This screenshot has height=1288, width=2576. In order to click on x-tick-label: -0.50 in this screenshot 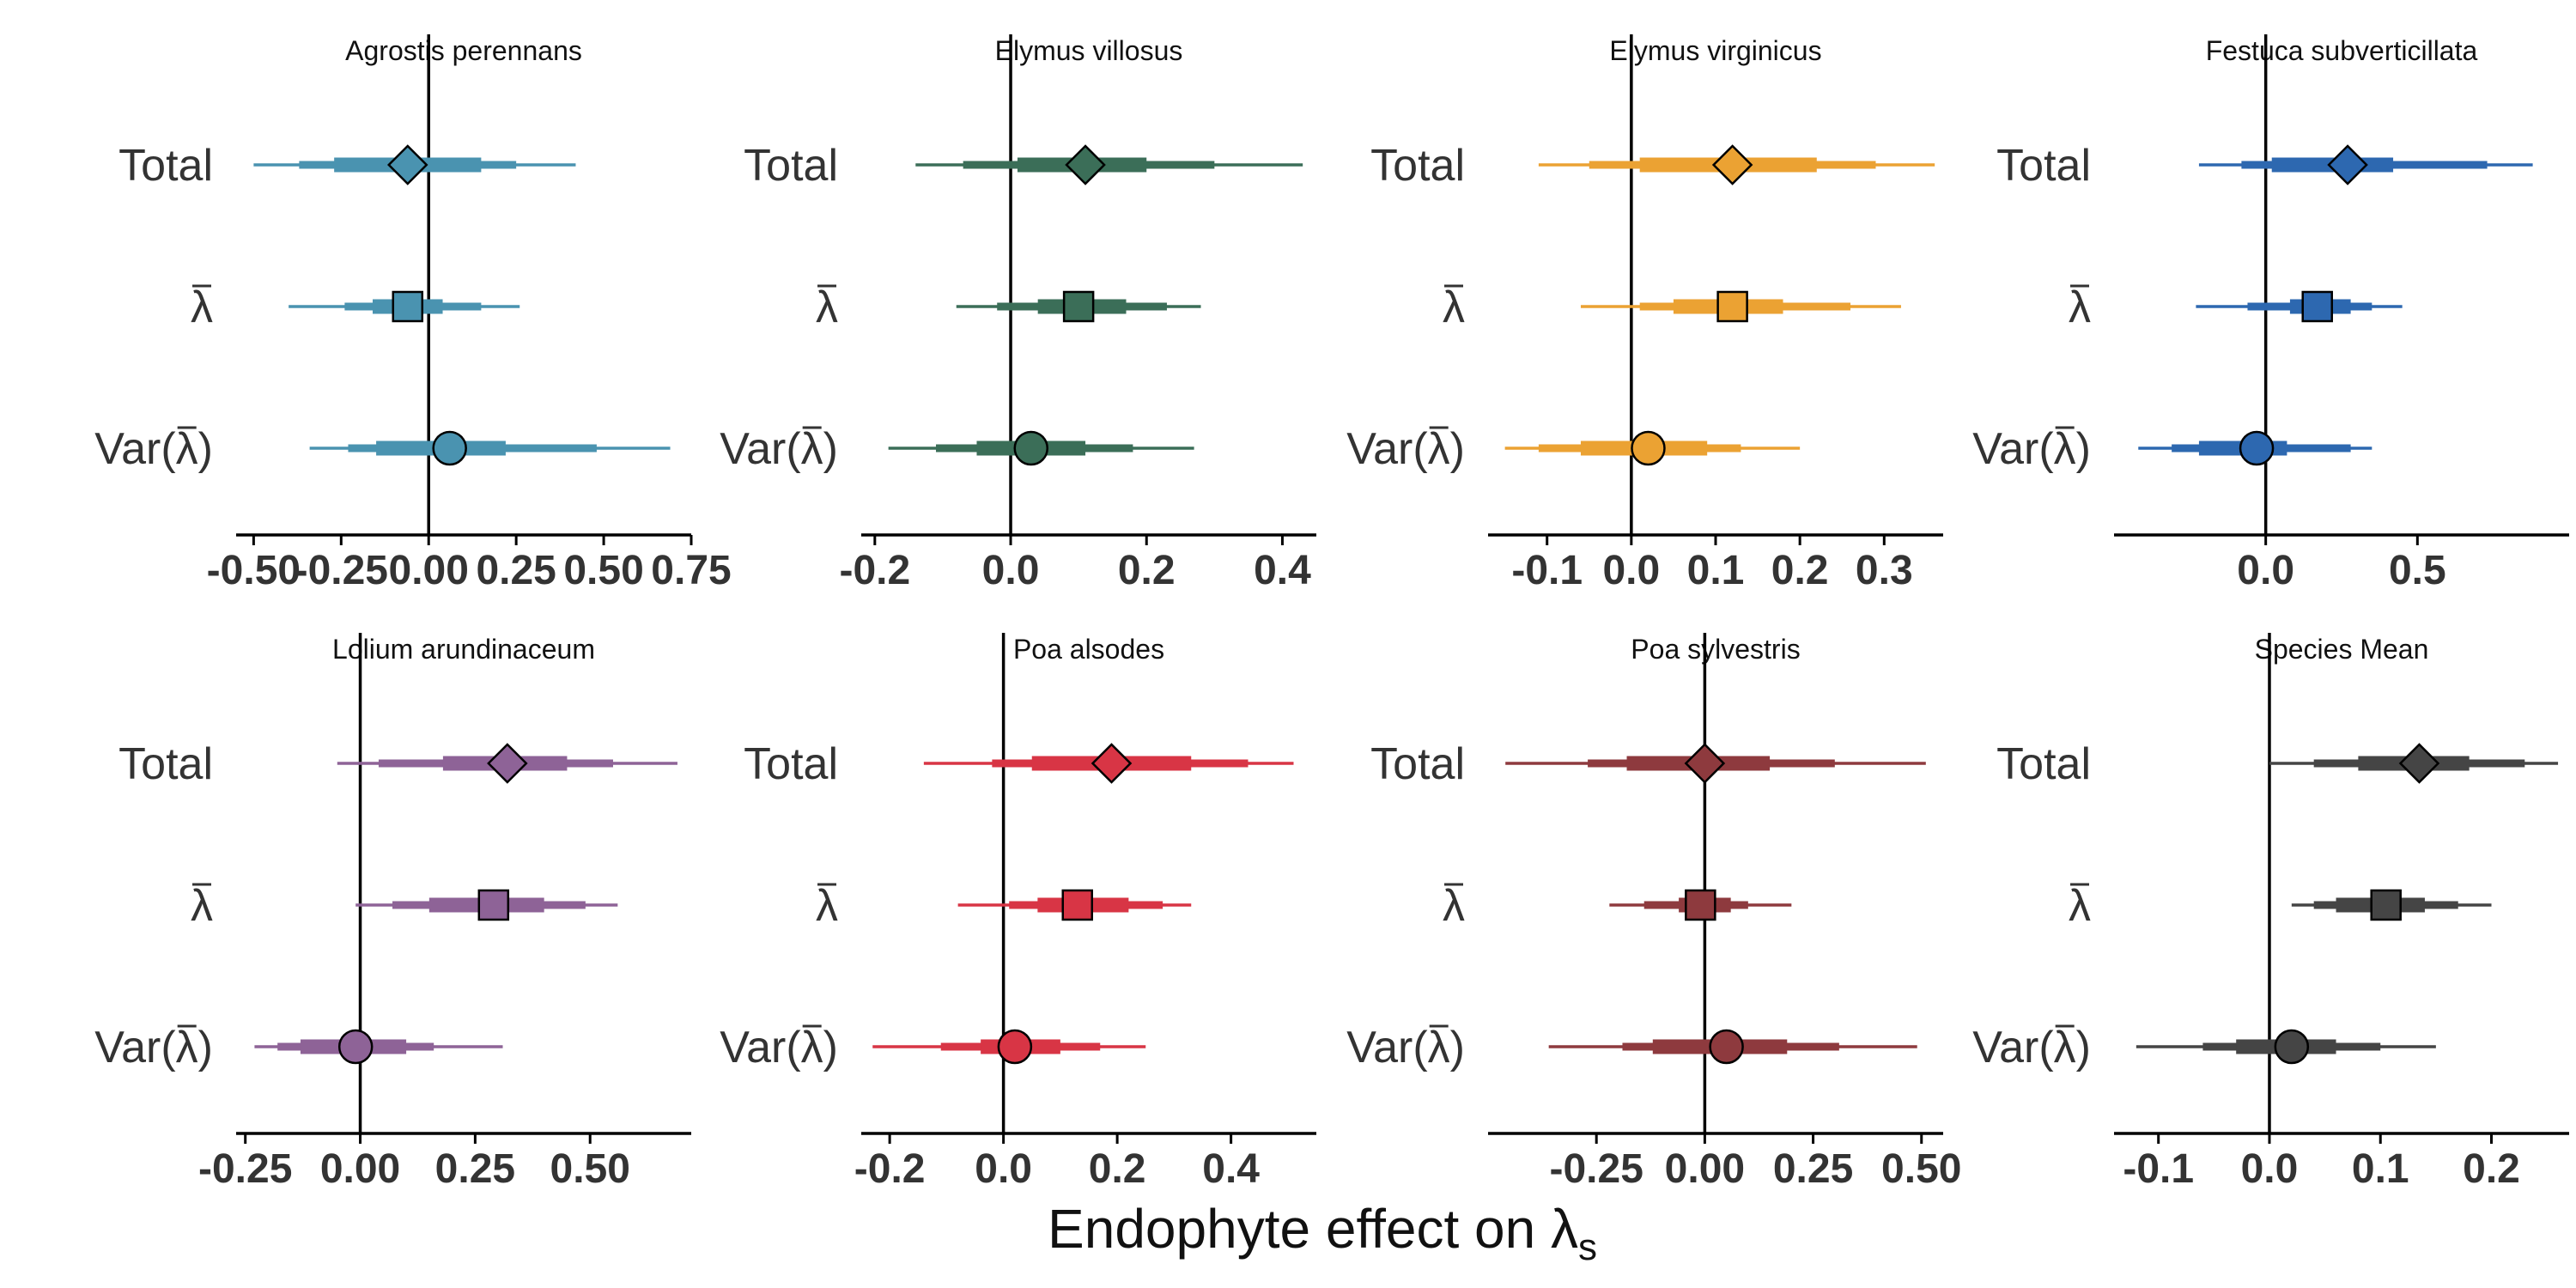, I will do `click(254, 570)`.